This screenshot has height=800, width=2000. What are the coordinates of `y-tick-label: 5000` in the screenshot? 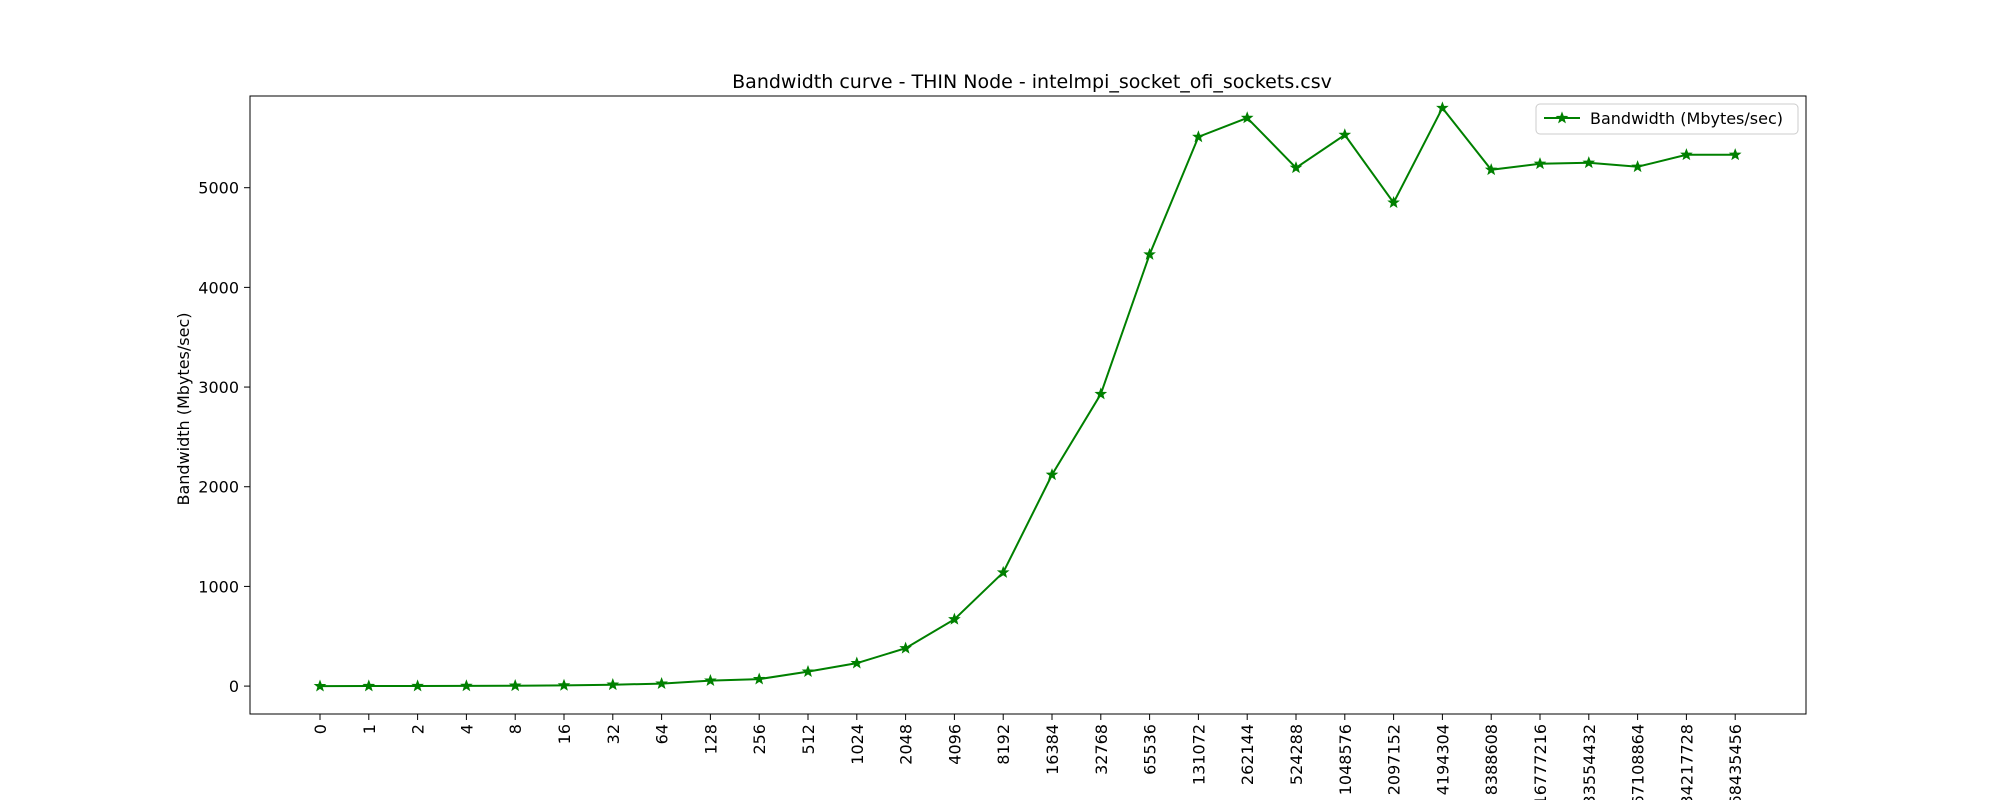 It's located at (218, 188).